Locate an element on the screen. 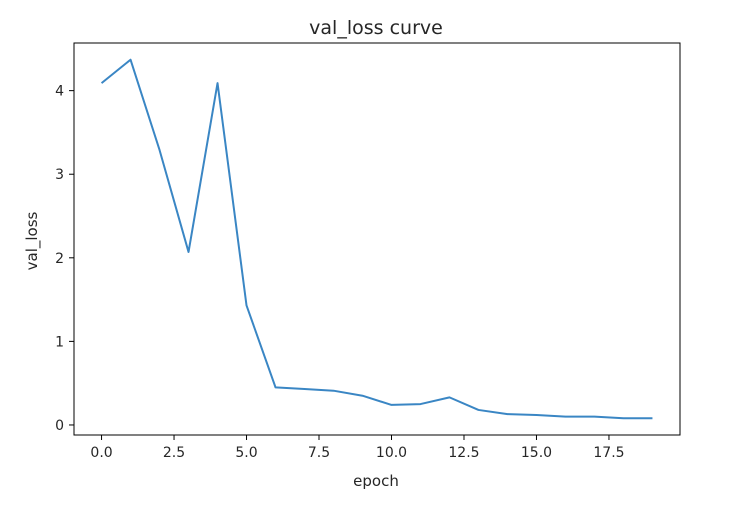 The width and height of the screenshot is (731, 513). x-tick-label: 17.5 is located at coordinates (608, 453).